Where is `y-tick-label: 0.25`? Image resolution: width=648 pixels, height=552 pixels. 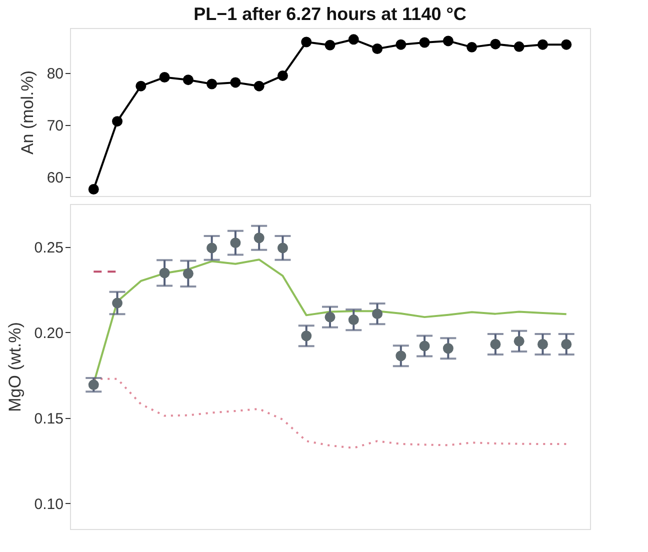
y-tick-label: 0.25 is located at coordinates (49, 247).